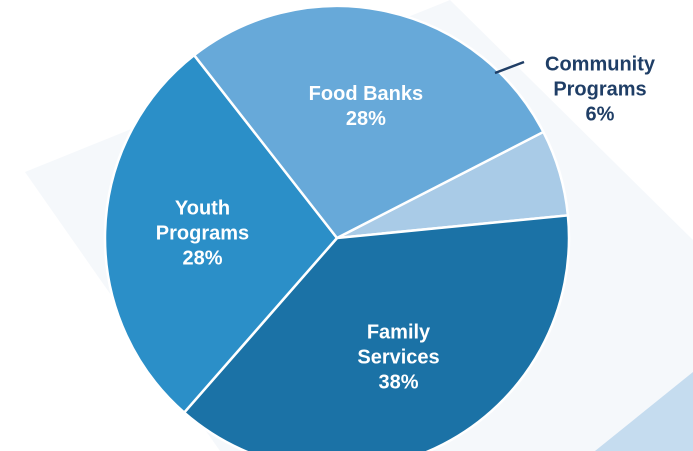  I want to click on leader-line, so click(509, 67).